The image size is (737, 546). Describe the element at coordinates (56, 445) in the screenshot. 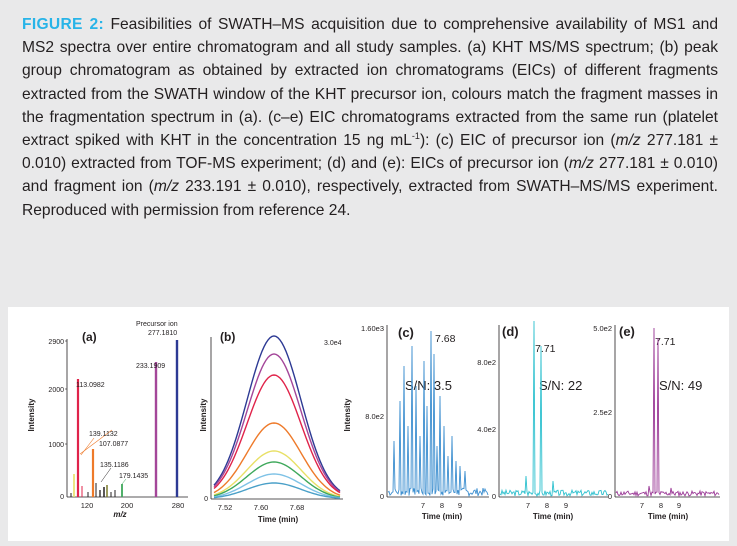

I see `panel-a-ytick: 1000` at that location.